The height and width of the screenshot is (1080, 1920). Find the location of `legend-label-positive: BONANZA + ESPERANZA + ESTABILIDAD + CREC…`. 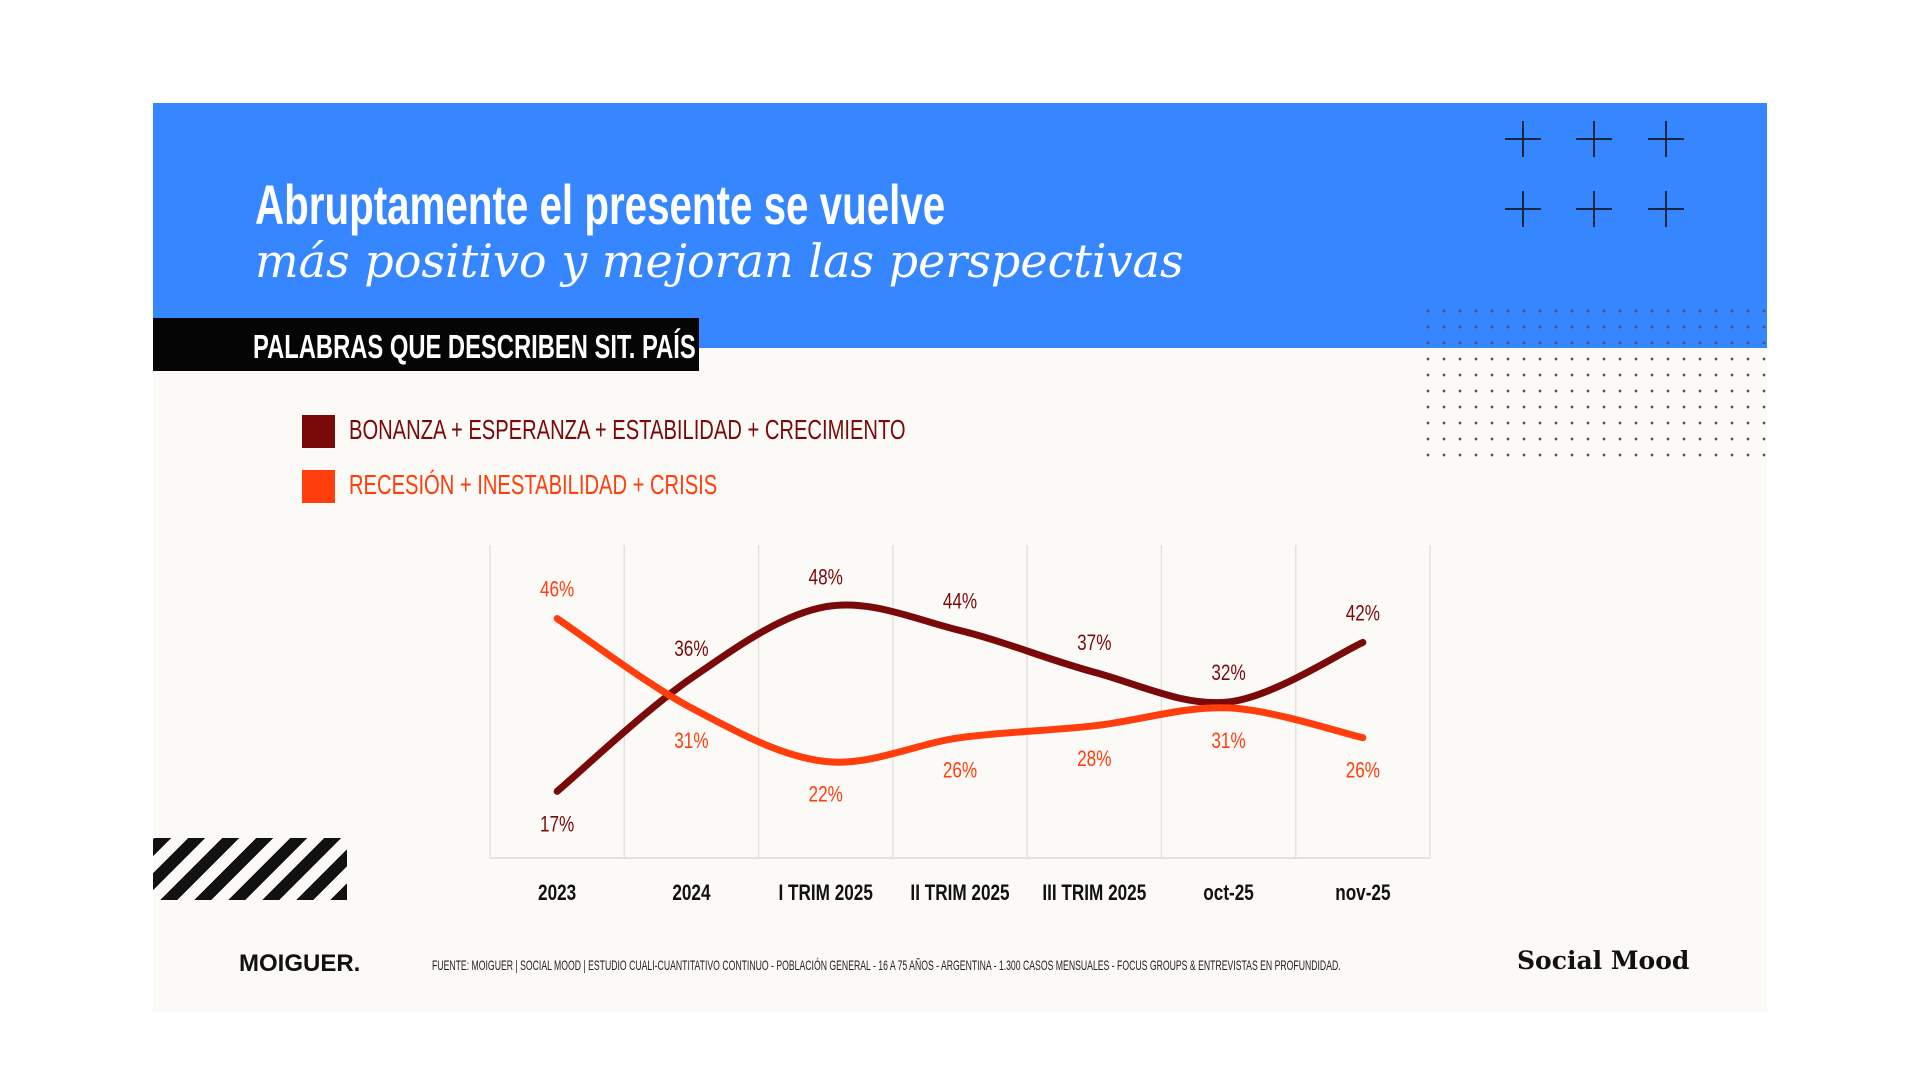

legend-label-positive: BONANZA + ESPERANZA + ESTABILIDAD + CREC… is located at coordinates (735, 430).